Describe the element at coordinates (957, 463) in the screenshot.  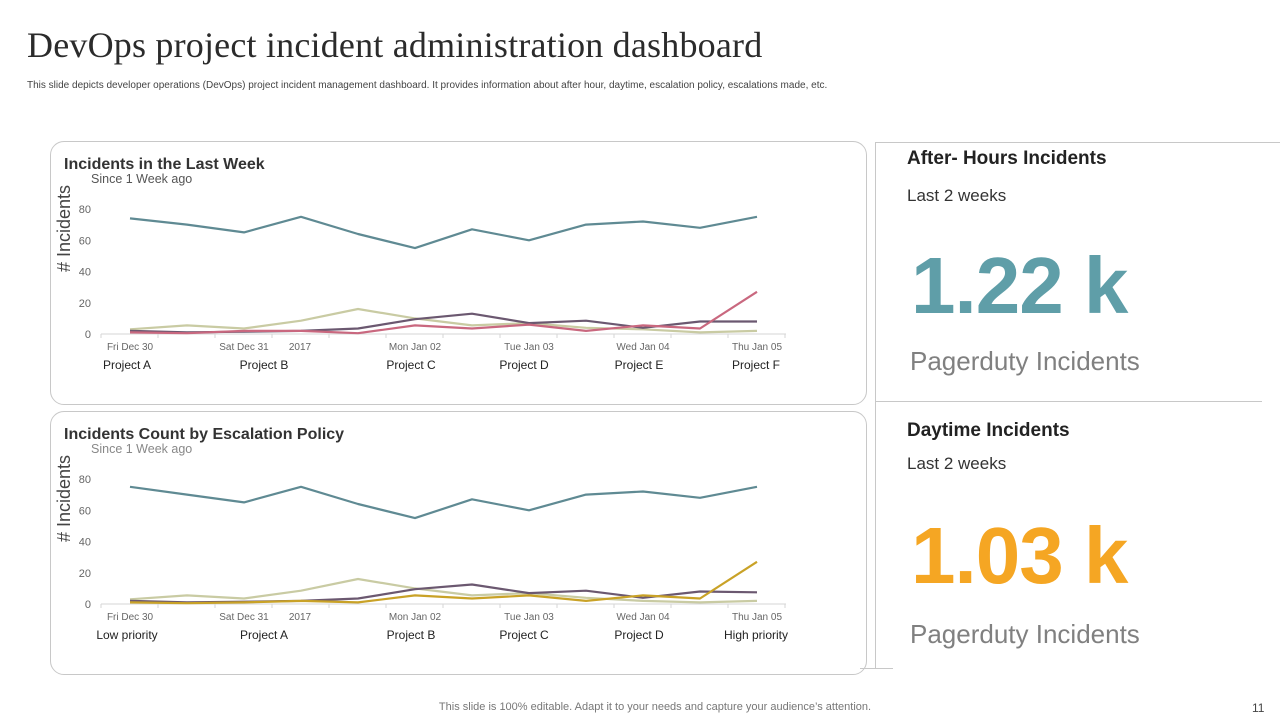
I see `daytime-period: Last 2 weeks` at that location.